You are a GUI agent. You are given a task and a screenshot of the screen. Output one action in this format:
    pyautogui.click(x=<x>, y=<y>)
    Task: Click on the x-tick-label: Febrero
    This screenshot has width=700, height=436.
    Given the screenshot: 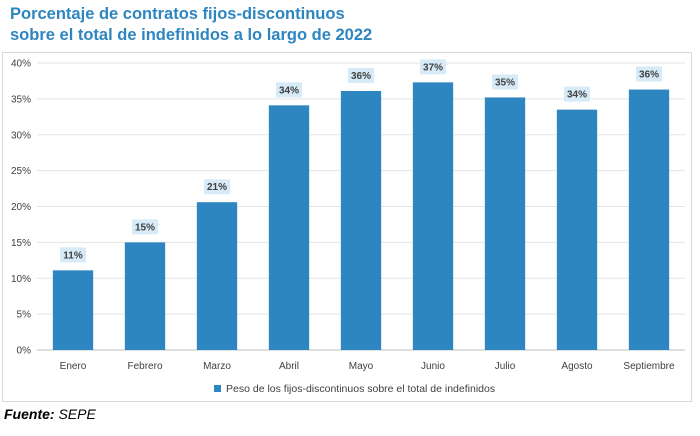 What is the action you would take?
    pyautogui.click(x=144, y=366)
    